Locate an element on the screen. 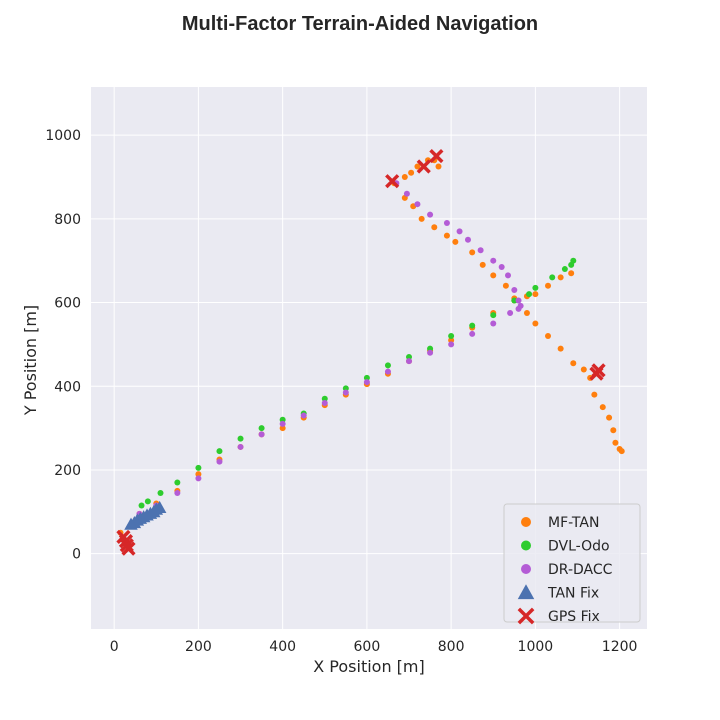  legend-box is located at coordinates (572, 563).